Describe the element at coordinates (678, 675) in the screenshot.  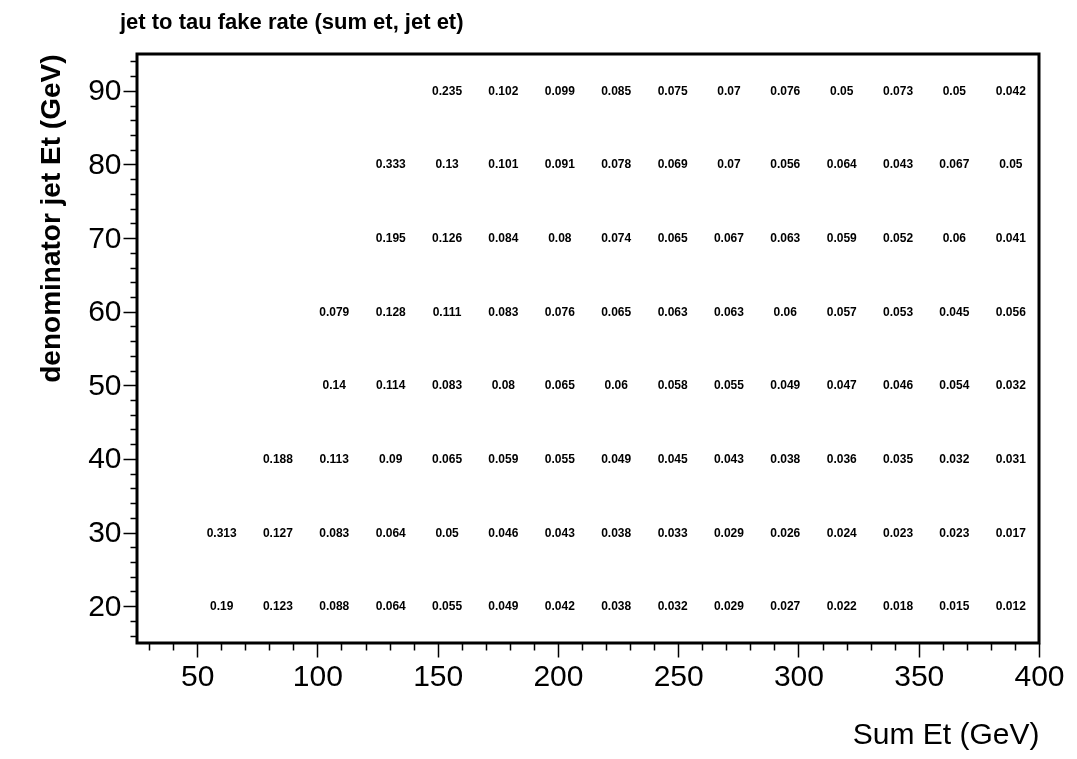
I see `x-tick-label: 250` at that location.